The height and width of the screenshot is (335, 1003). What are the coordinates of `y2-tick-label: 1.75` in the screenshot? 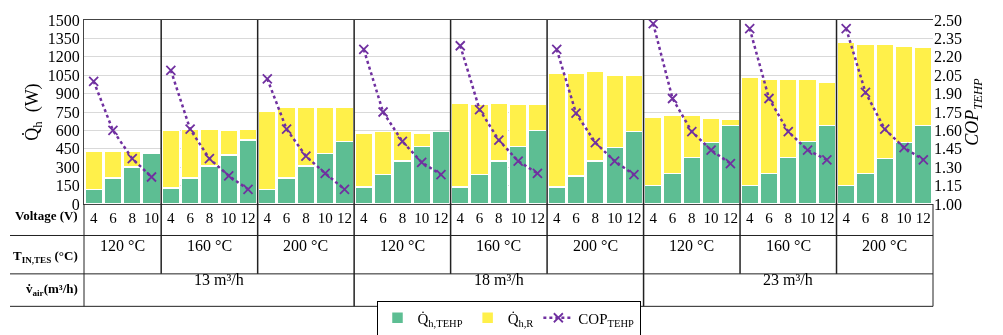 It's located at (948, 112).